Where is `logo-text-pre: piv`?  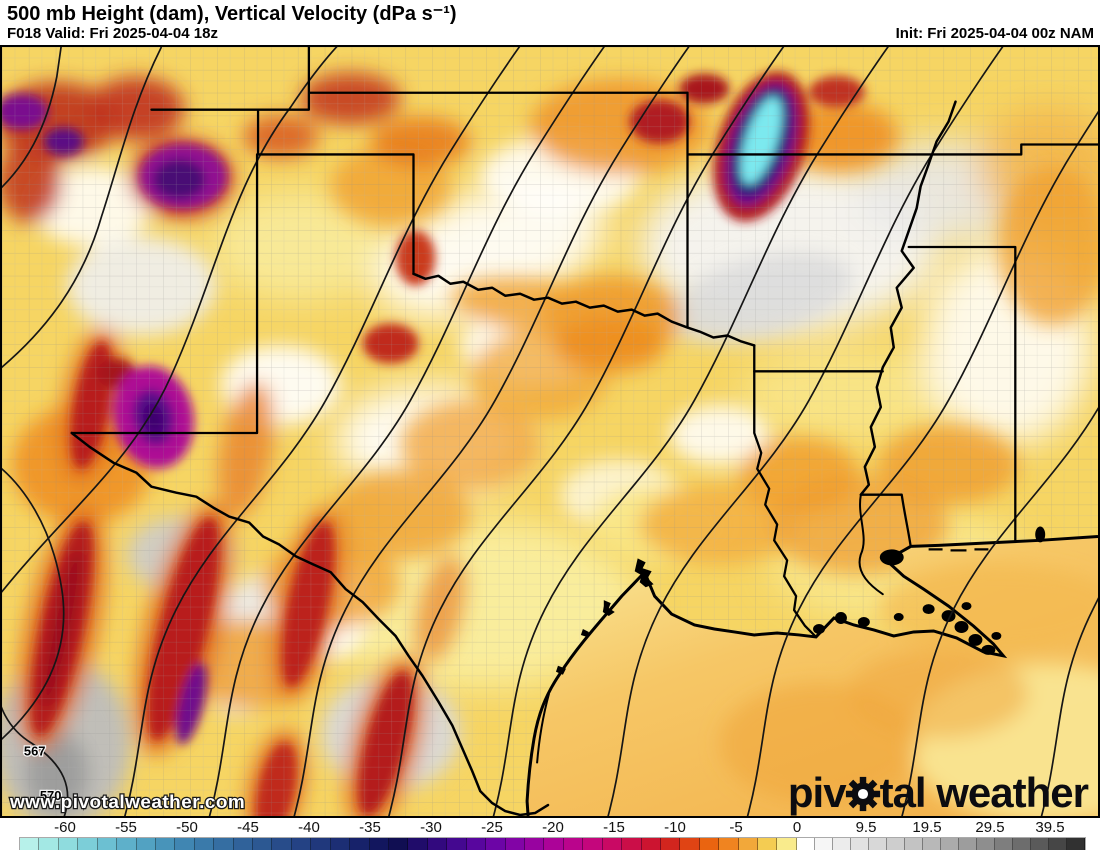 logo-text-pre: piv is located at coordinates (817, 792).